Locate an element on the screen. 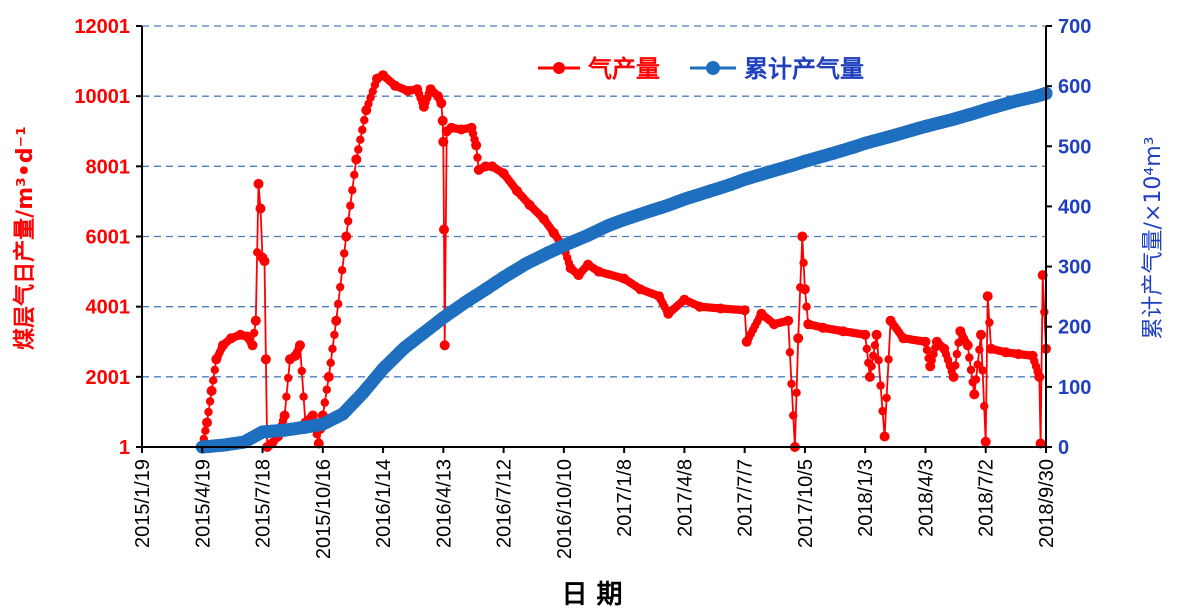 This screenshot has height=615, width=1180. x-axis-label: 日 期 is located at coordinates (591, 595).